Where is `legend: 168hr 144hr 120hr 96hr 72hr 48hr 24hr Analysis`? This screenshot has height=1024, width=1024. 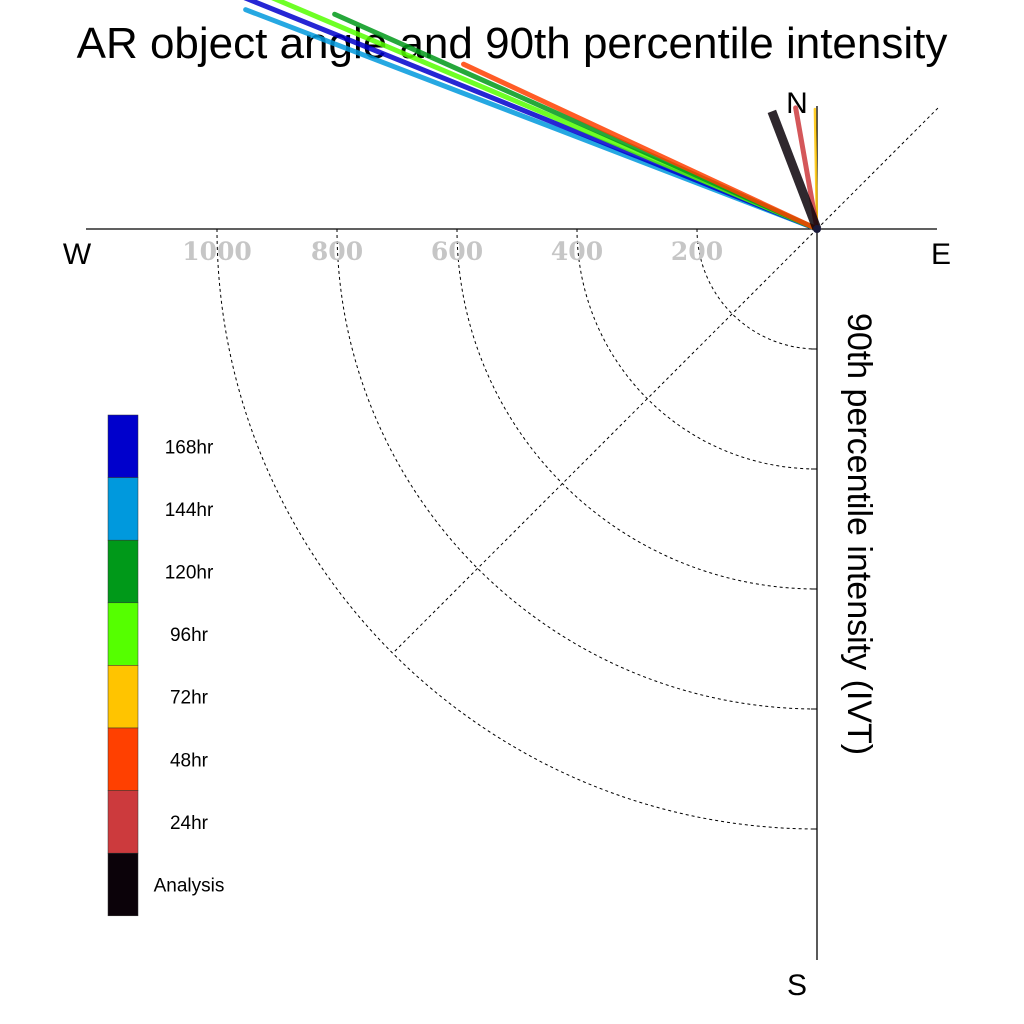 legend: 168hr 144hr 120hr 96hr 72hr 48hr 24hr Analysis is located at coordinates (166, 665).